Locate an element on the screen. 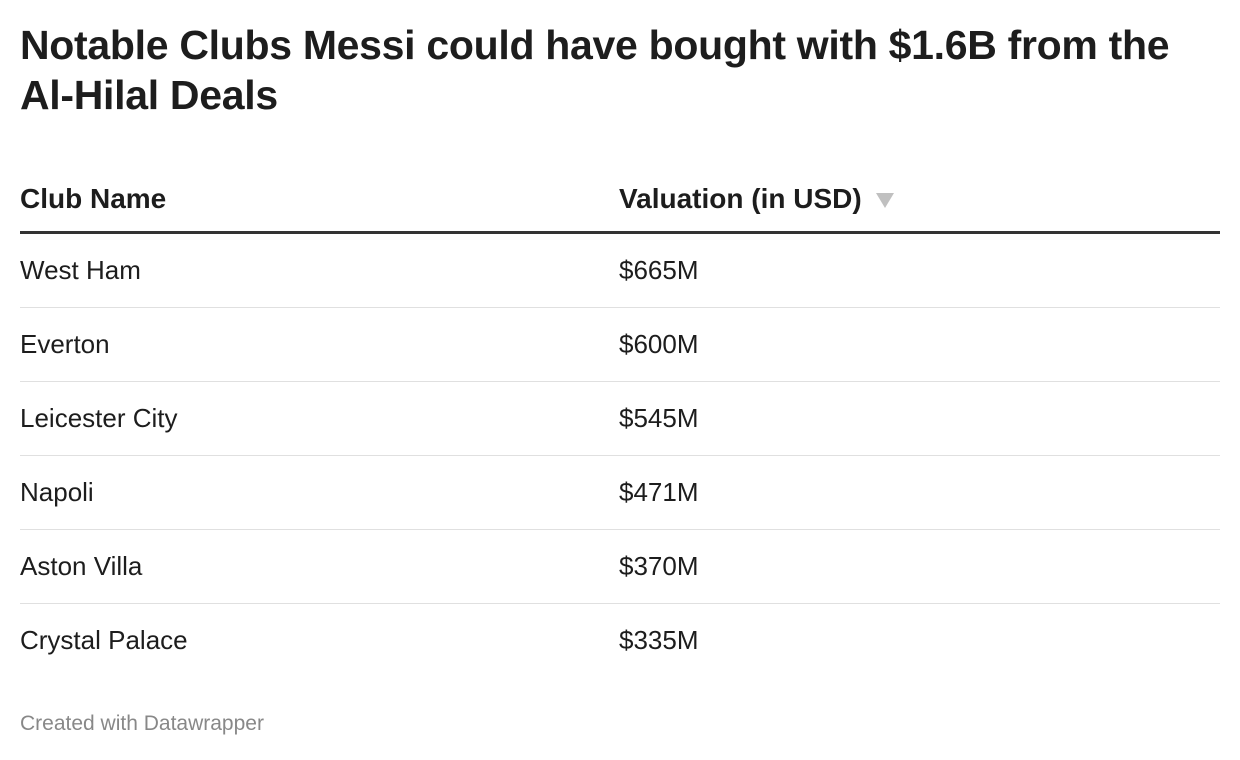 The image size is (1240, 760). valuation-cell: $335M is located at coordinates (659, 640).